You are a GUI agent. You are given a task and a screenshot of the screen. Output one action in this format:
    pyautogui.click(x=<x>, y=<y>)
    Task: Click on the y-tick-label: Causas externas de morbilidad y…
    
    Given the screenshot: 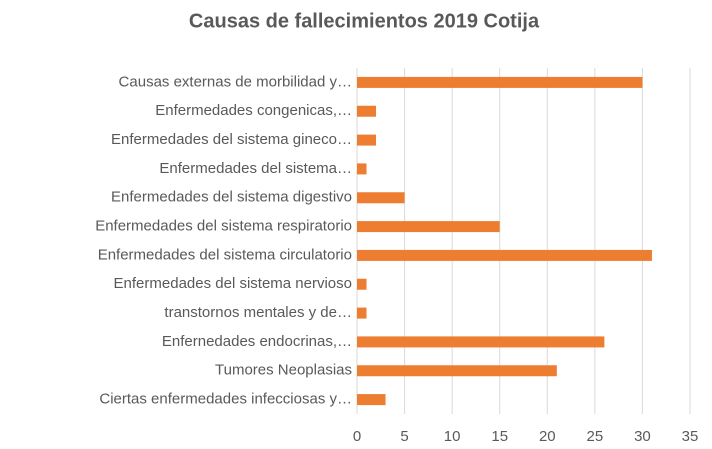 What is the action you would take?
    pyautogui.click(x=235, y=81)
    